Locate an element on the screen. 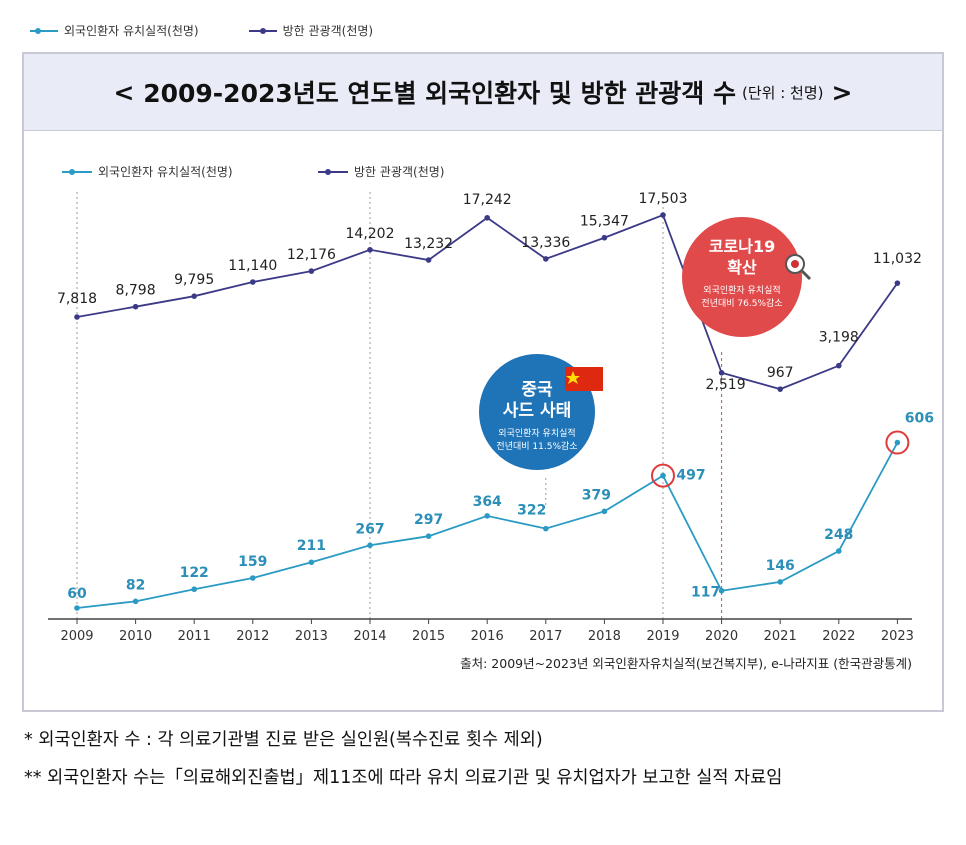 The image size is (966, 845). footnote-mark: ** is located at coordinates (33, 778).